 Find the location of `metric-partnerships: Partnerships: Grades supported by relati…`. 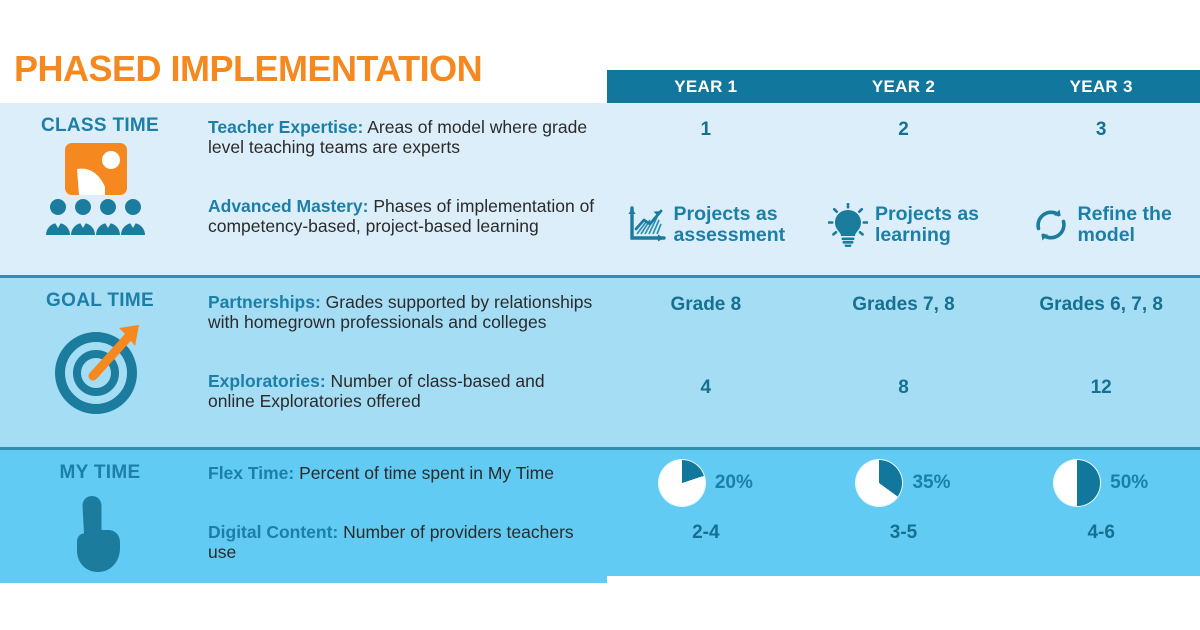

metric-partnerships: Partnerships: Grades supported by relati… is located at coordinates (402, 312).